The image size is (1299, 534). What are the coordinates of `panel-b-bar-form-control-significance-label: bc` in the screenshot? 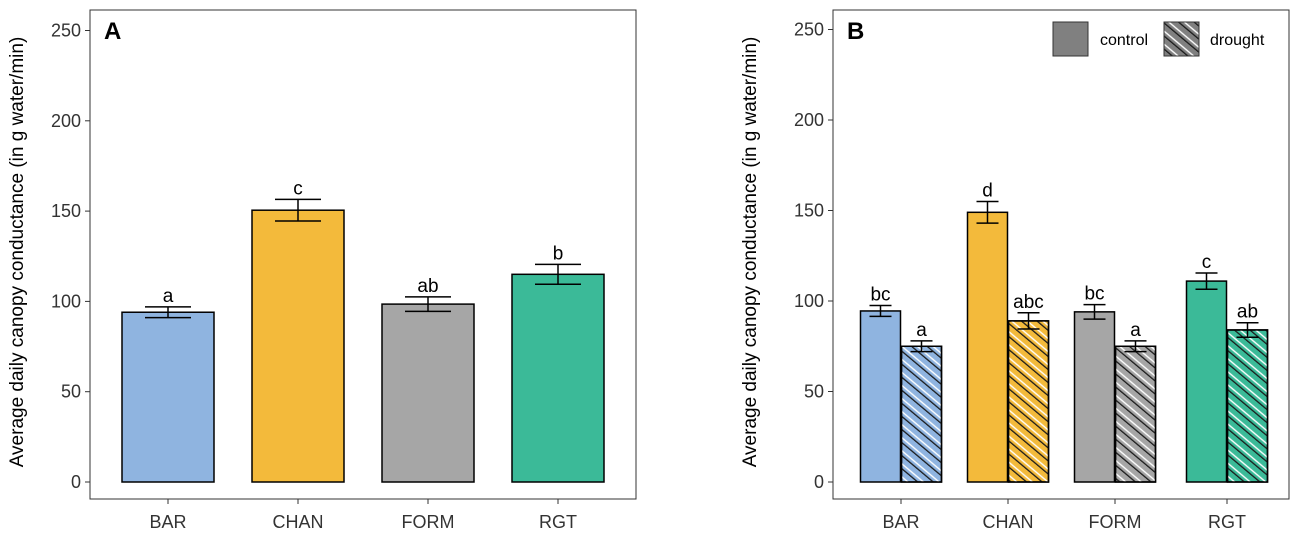 It's located at (1094, 294).